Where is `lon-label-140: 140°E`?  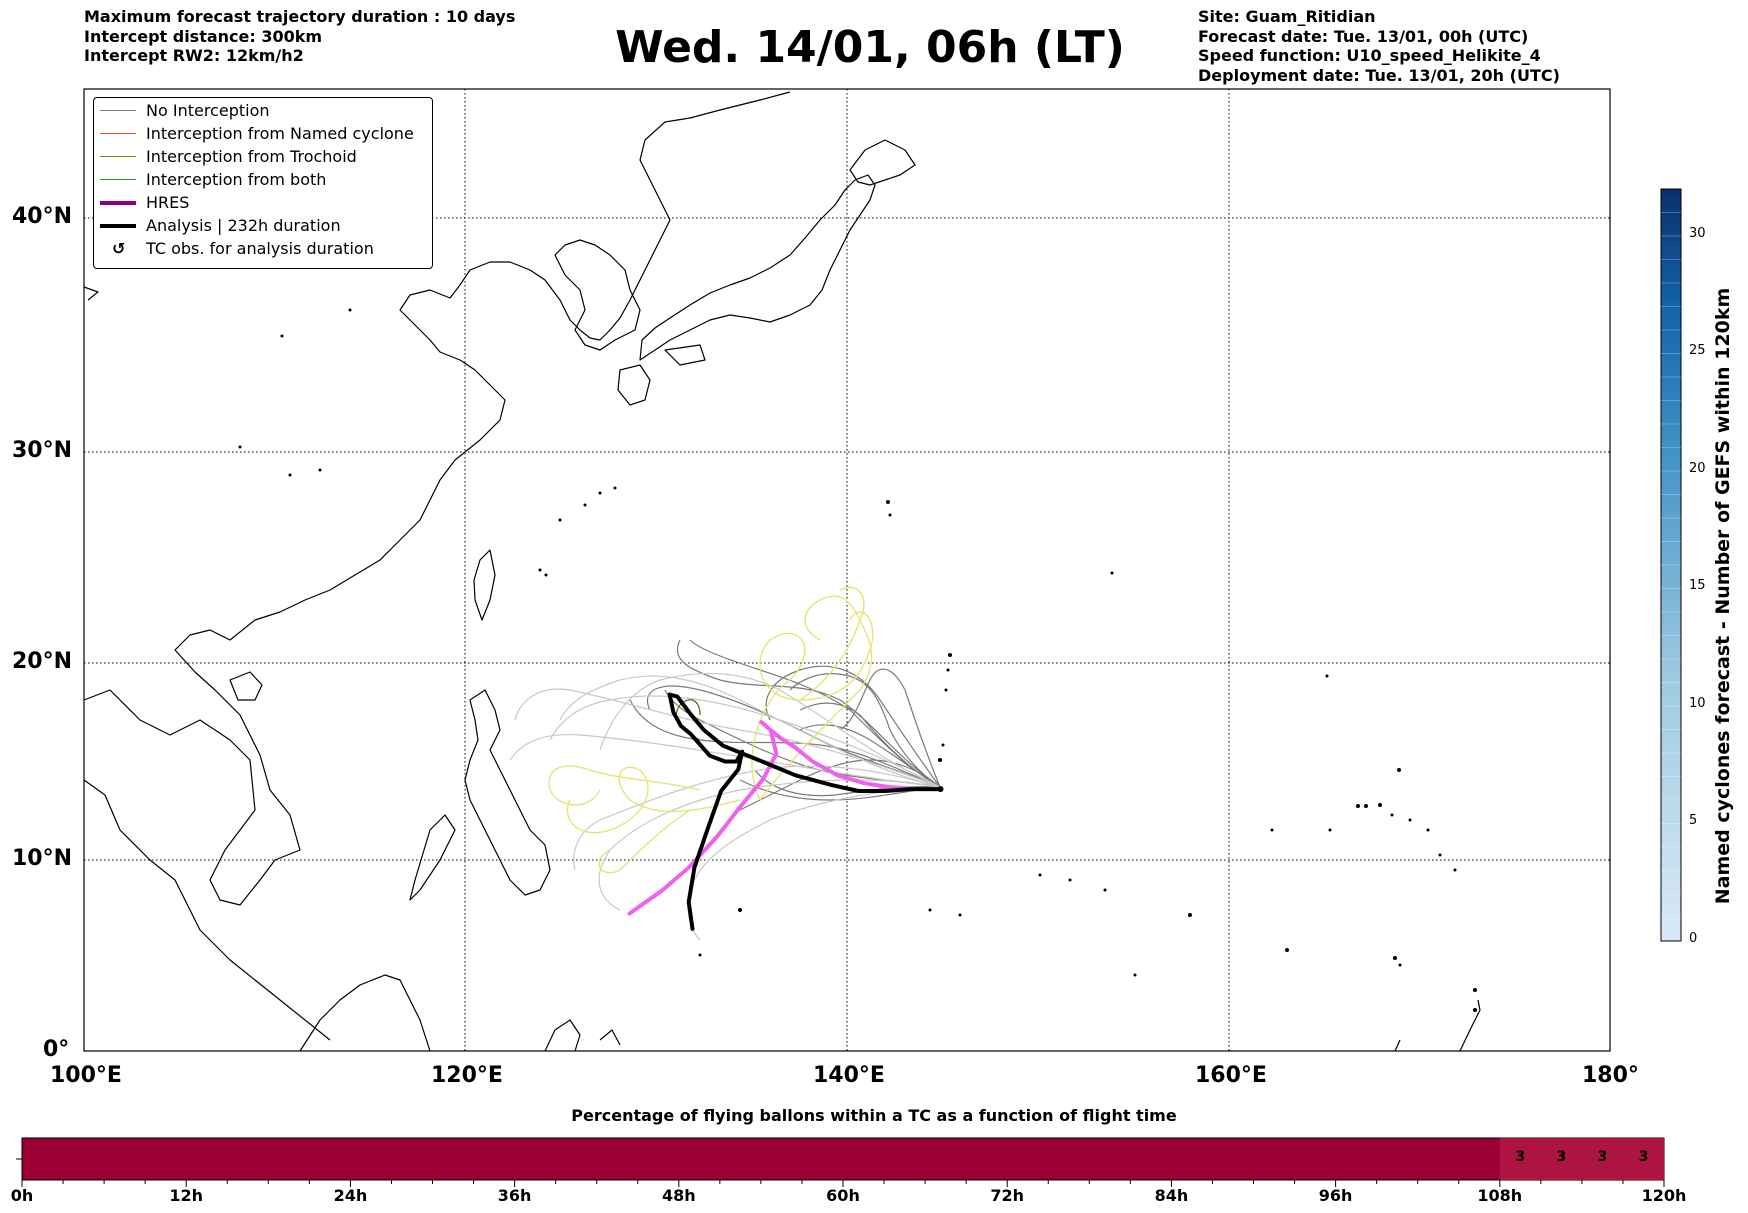 lon-label-140: 140°E is located at coordinates (849, 1075).